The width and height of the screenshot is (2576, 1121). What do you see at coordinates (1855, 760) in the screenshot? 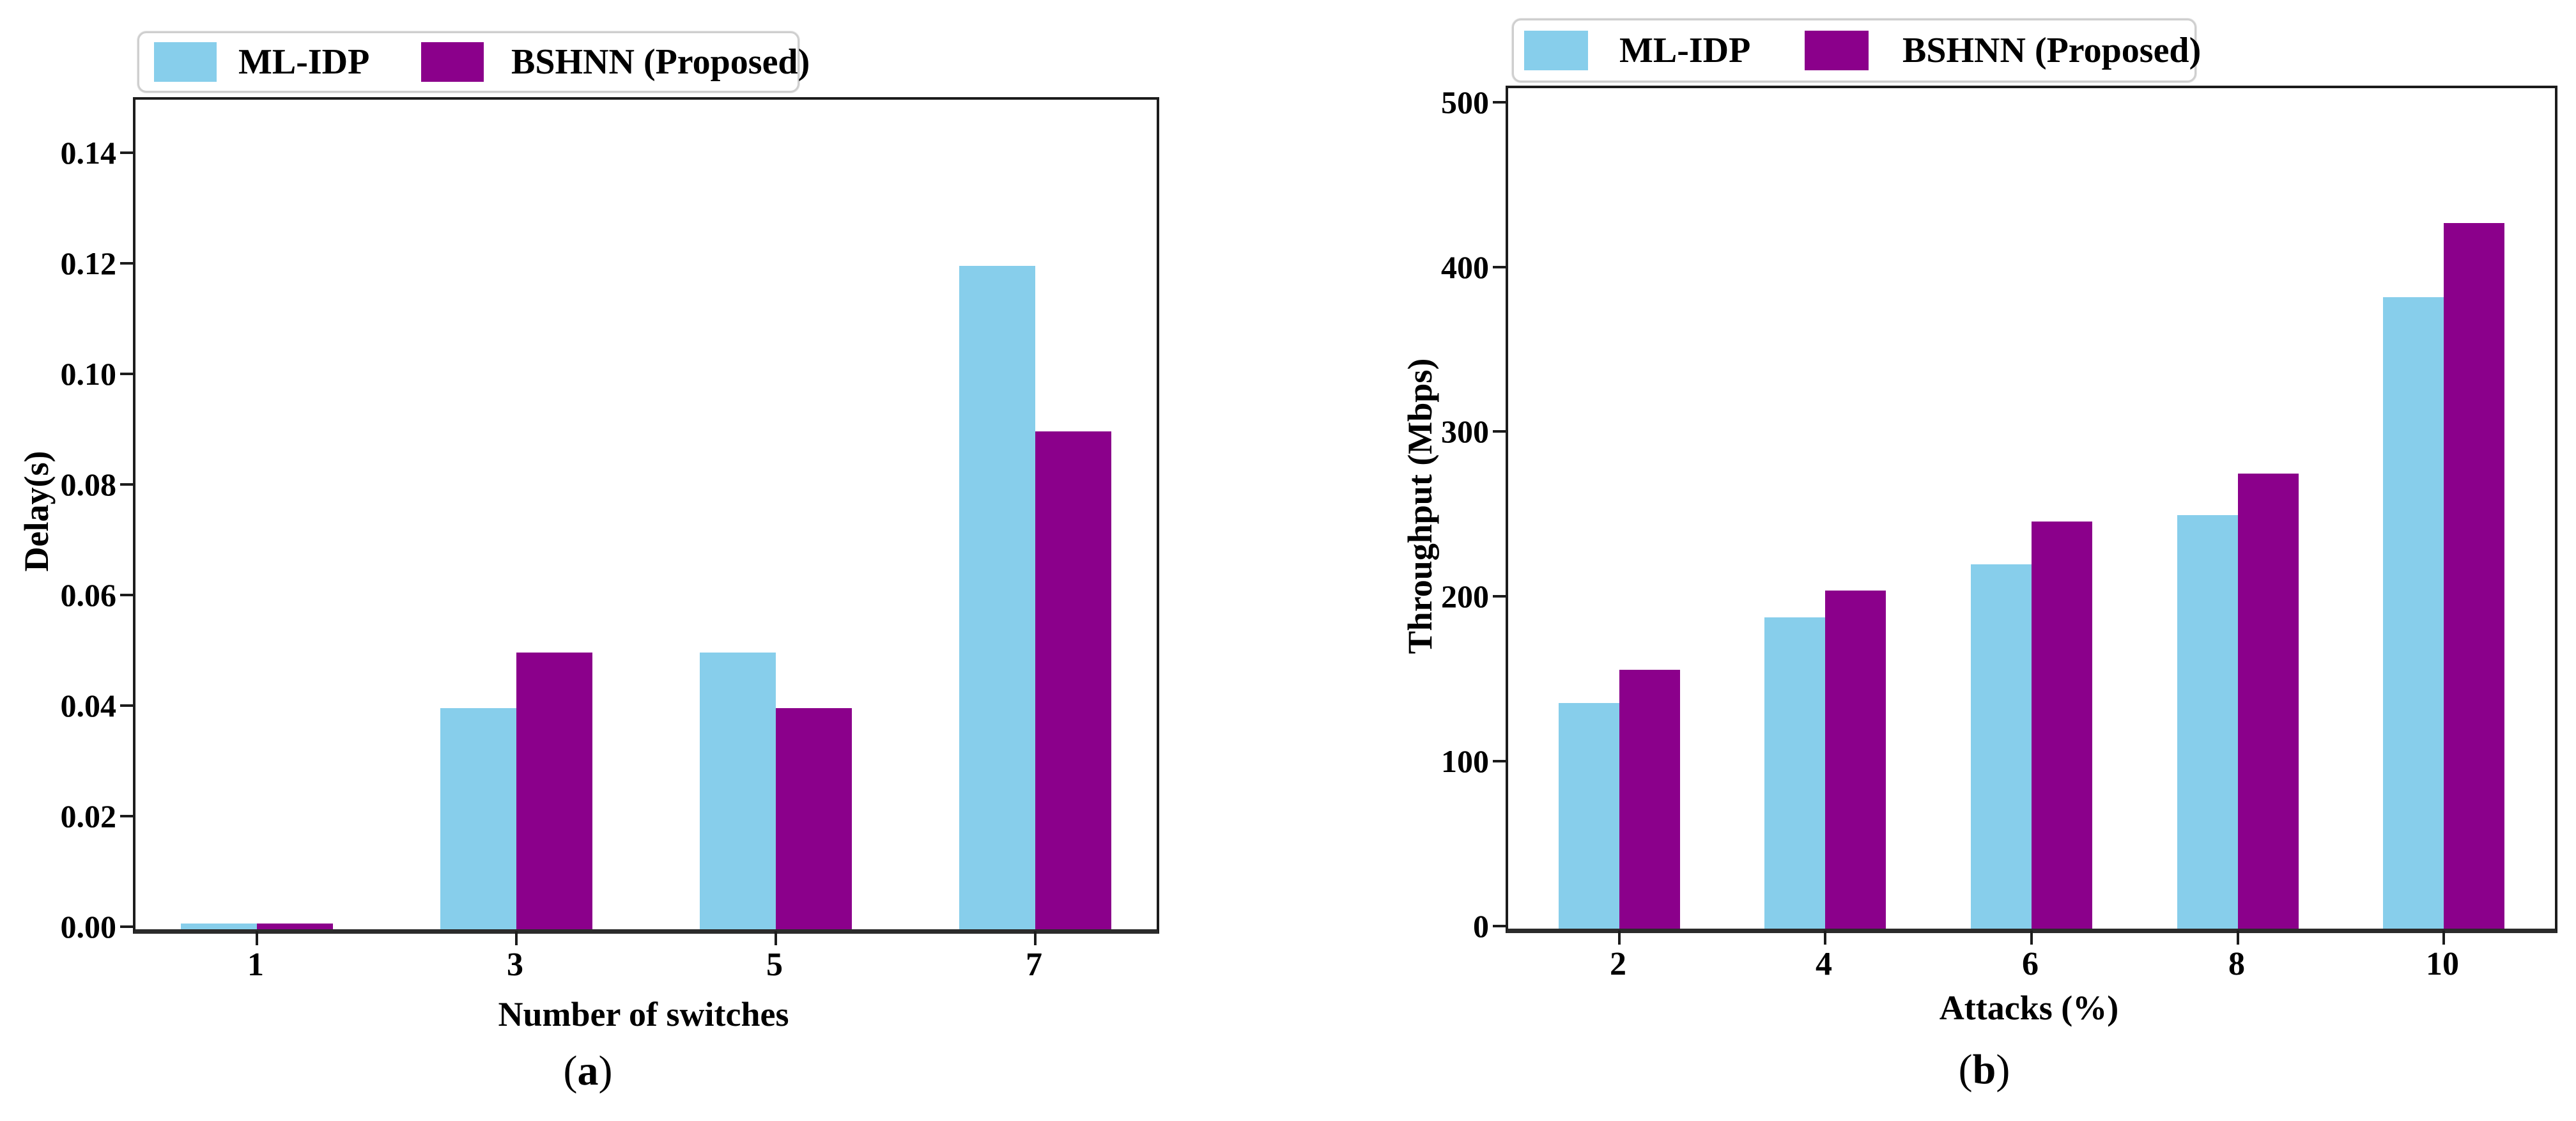
I see `bar-bshnn-x4` at bounding box center [1855, 760].